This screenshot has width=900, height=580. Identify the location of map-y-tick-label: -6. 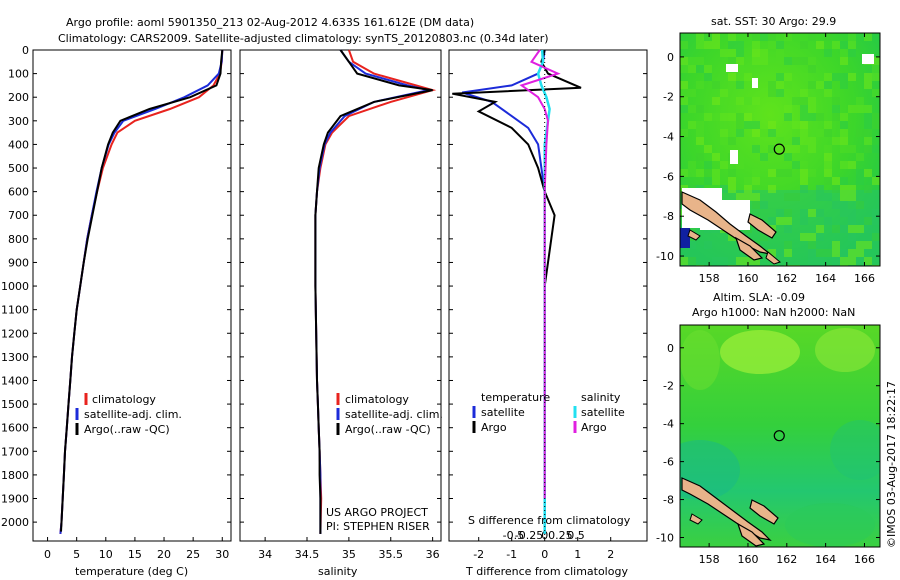
(668, 462).